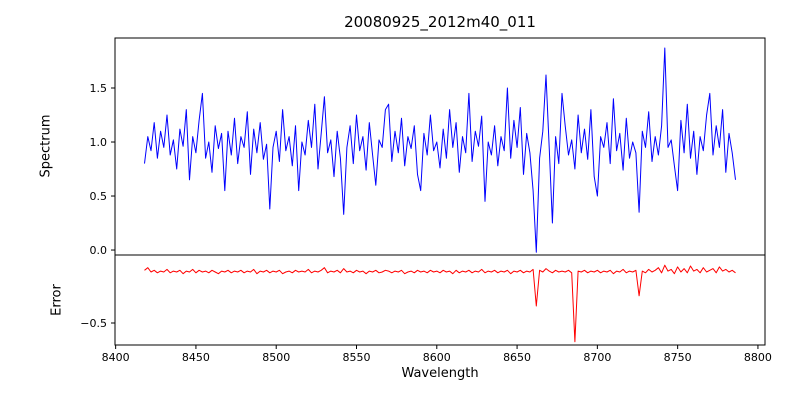 The image size is (800, 400). Describe the element at coordinates (46, 146) in the screenshot. I see `y-axis-label-spectrum: Spectrum` at that location.